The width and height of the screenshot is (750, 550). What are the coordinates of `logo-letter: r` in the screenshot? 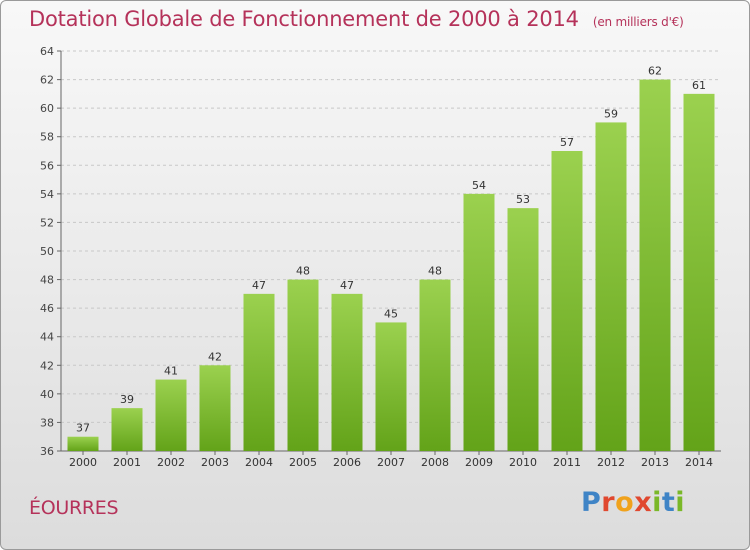 It's located at (608, 502).